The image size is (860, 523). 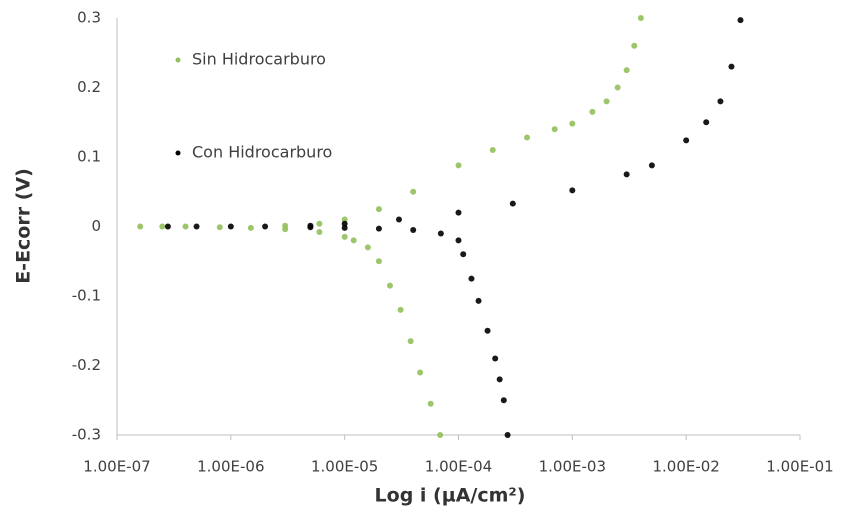 I want to click on x-tick-label: 1.00E-02, so click(x=685, y=467).